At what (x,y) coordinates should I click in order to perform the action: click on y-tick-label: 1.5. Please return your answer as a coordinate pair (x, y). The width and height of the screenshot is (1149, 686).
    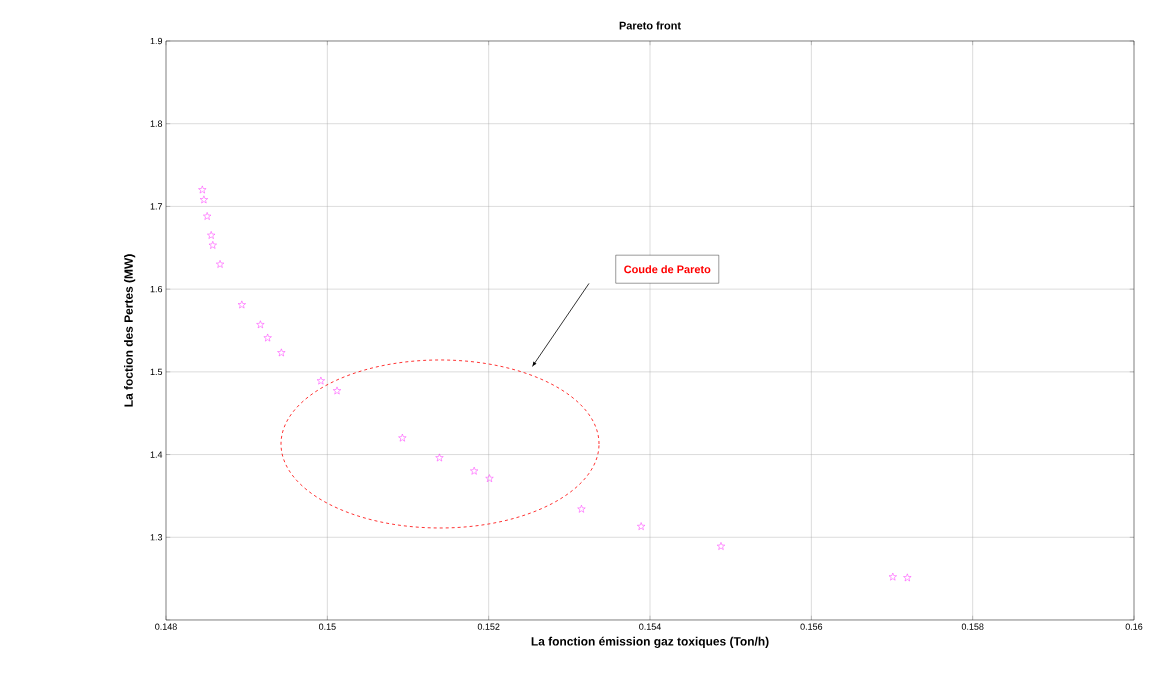
    Looking at the image, I should click on (156, 371).